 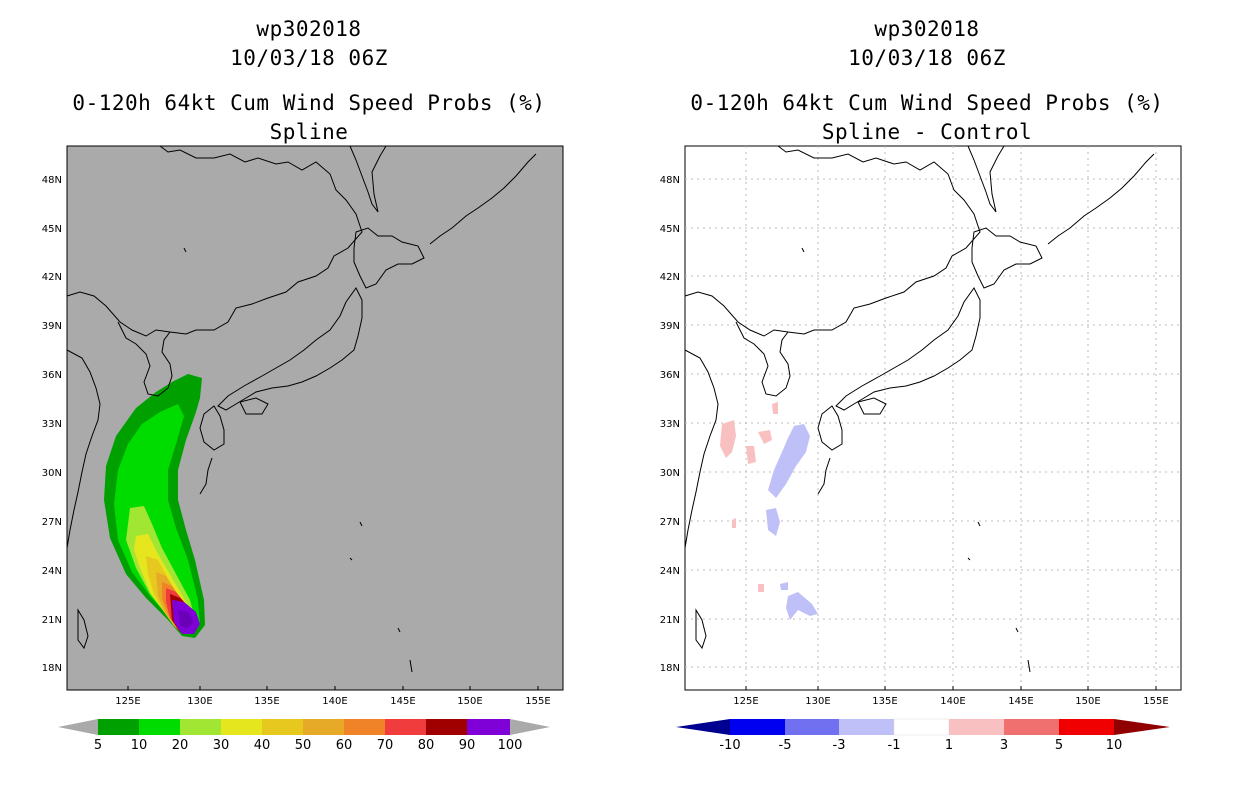 What do you see at coordinates (186, 619) in the screenshot?
I see `swath-100pct` at bounding box center [186, 619].